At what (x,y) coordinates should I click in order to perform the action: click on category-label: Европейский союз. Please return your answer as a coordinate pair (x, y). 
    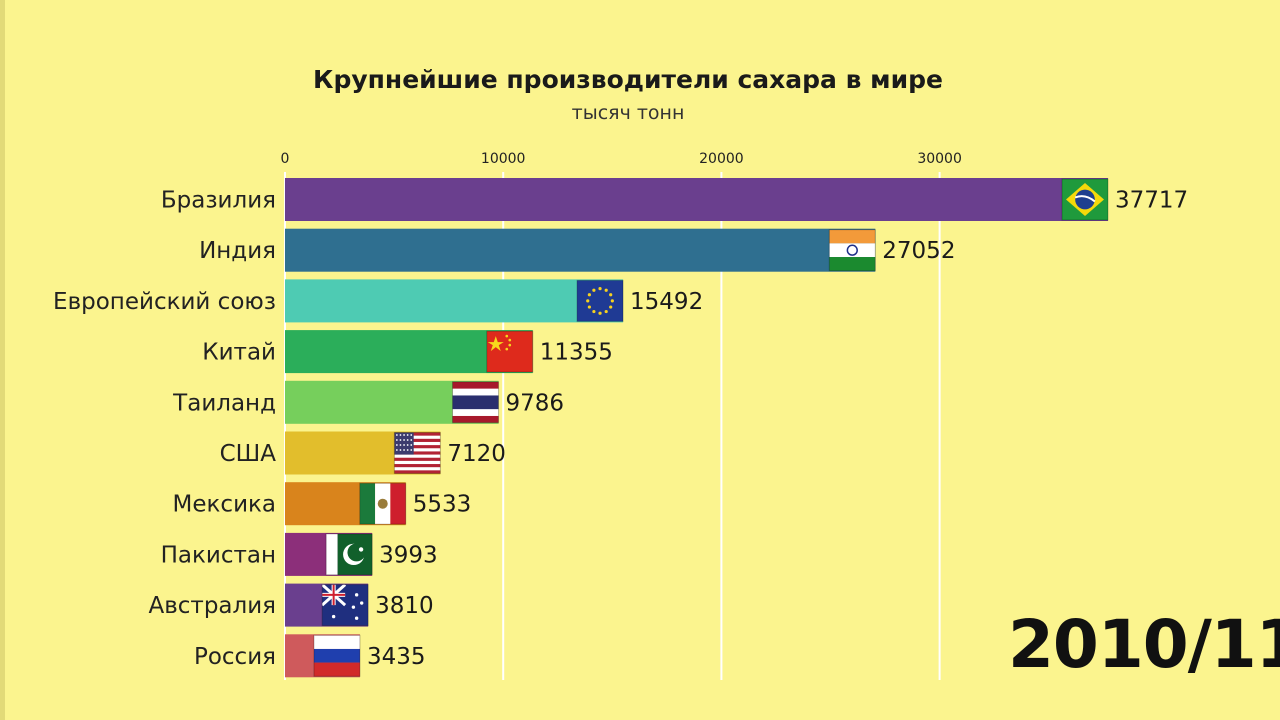
    Looking at the image, I should click on (164, 302).